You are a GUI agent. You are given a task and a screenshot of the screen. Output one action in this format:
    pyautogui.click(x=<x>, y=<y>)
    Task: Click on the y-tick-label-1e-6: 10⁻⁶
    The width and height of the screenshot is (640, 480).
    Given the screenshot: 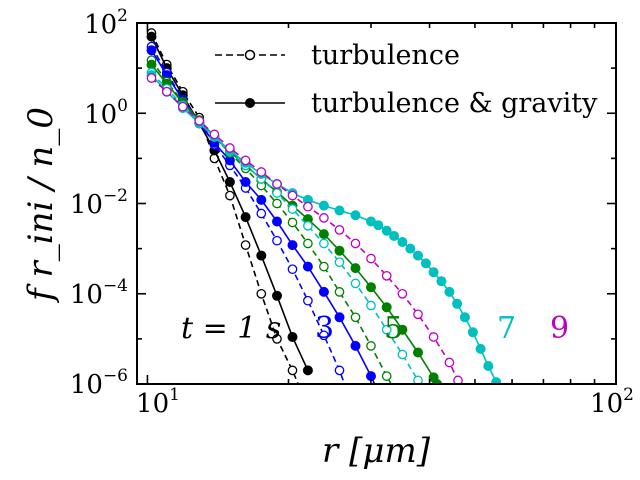 What is the action you would take?
    pyautogui.click(x=99, y=383)
    